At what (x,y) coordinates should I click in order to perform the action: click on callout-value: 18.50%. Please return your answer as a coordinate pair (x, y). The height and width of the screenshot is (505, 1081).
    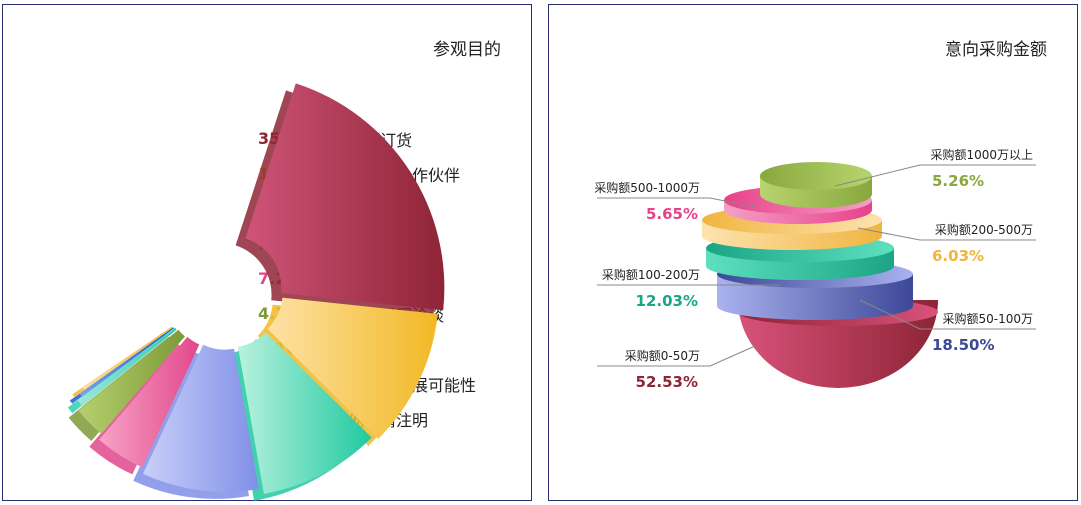
    Looking at the image, I should click on (963, 345).